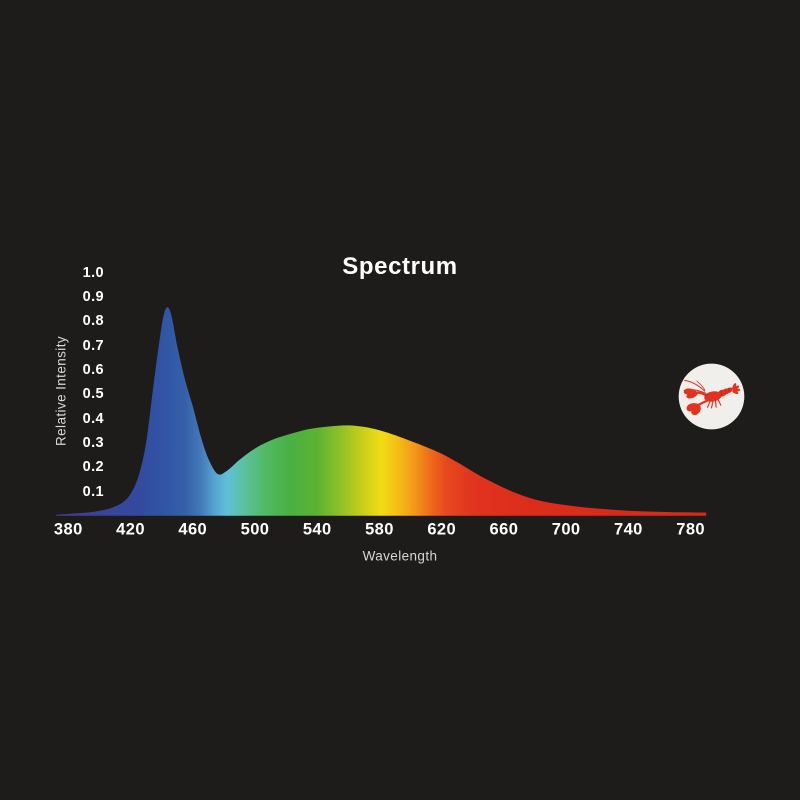 The width and height of the screenshot is (800, 800). I want to click on x-tick-label: 500, so click(255, 529).